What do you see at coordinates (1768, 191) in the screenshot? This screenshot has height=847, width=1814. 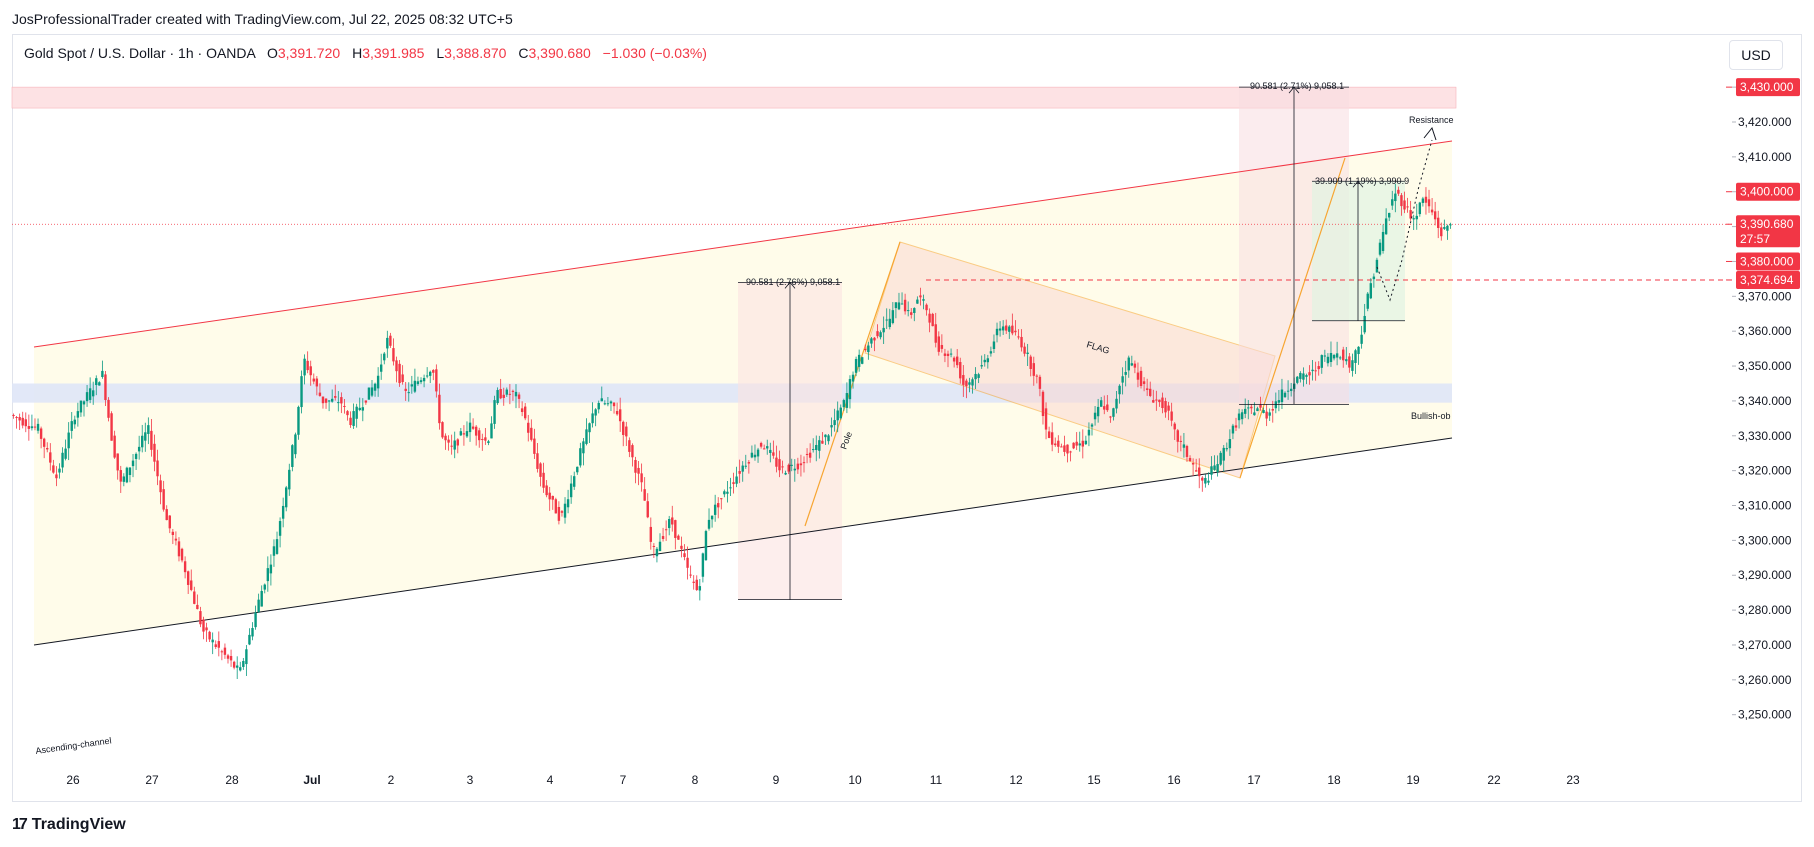 I see `price-badge` at bounding box center [1768, 191].